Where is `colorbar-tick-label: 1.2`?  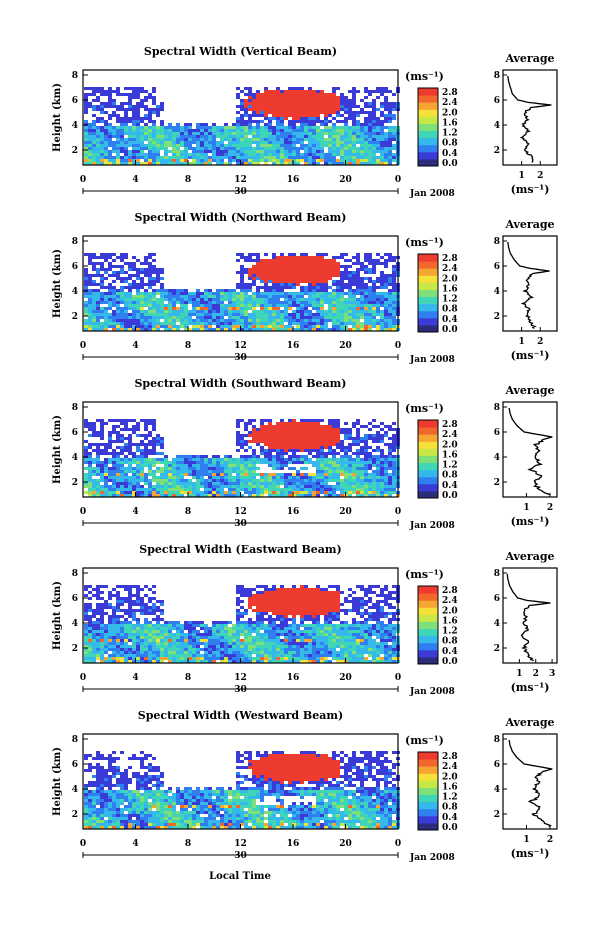 colorbar-tick-label: 1.2 is located at coordinates (450, 798).